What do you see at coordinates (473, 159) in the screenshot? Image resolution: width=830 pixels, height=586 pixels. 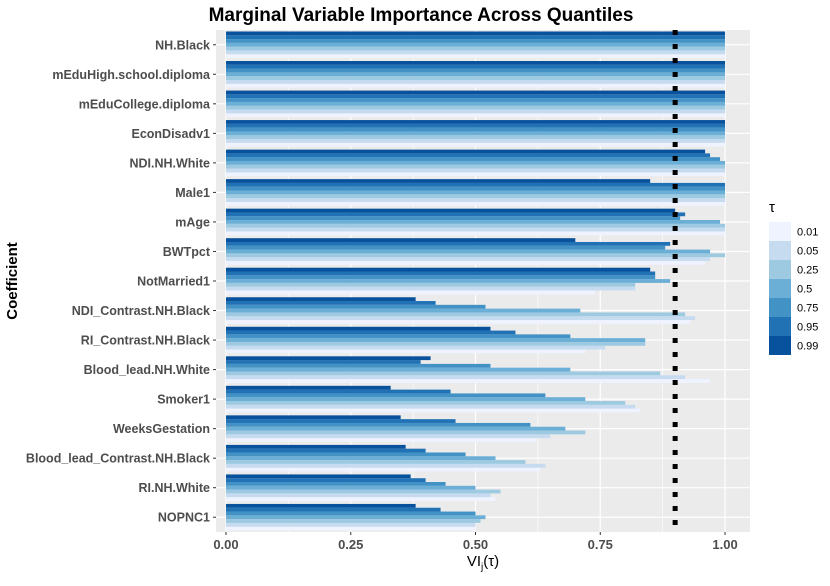 I see `bar-NDI.NH.White-tau-0.75` at bounding box center [473, 159].